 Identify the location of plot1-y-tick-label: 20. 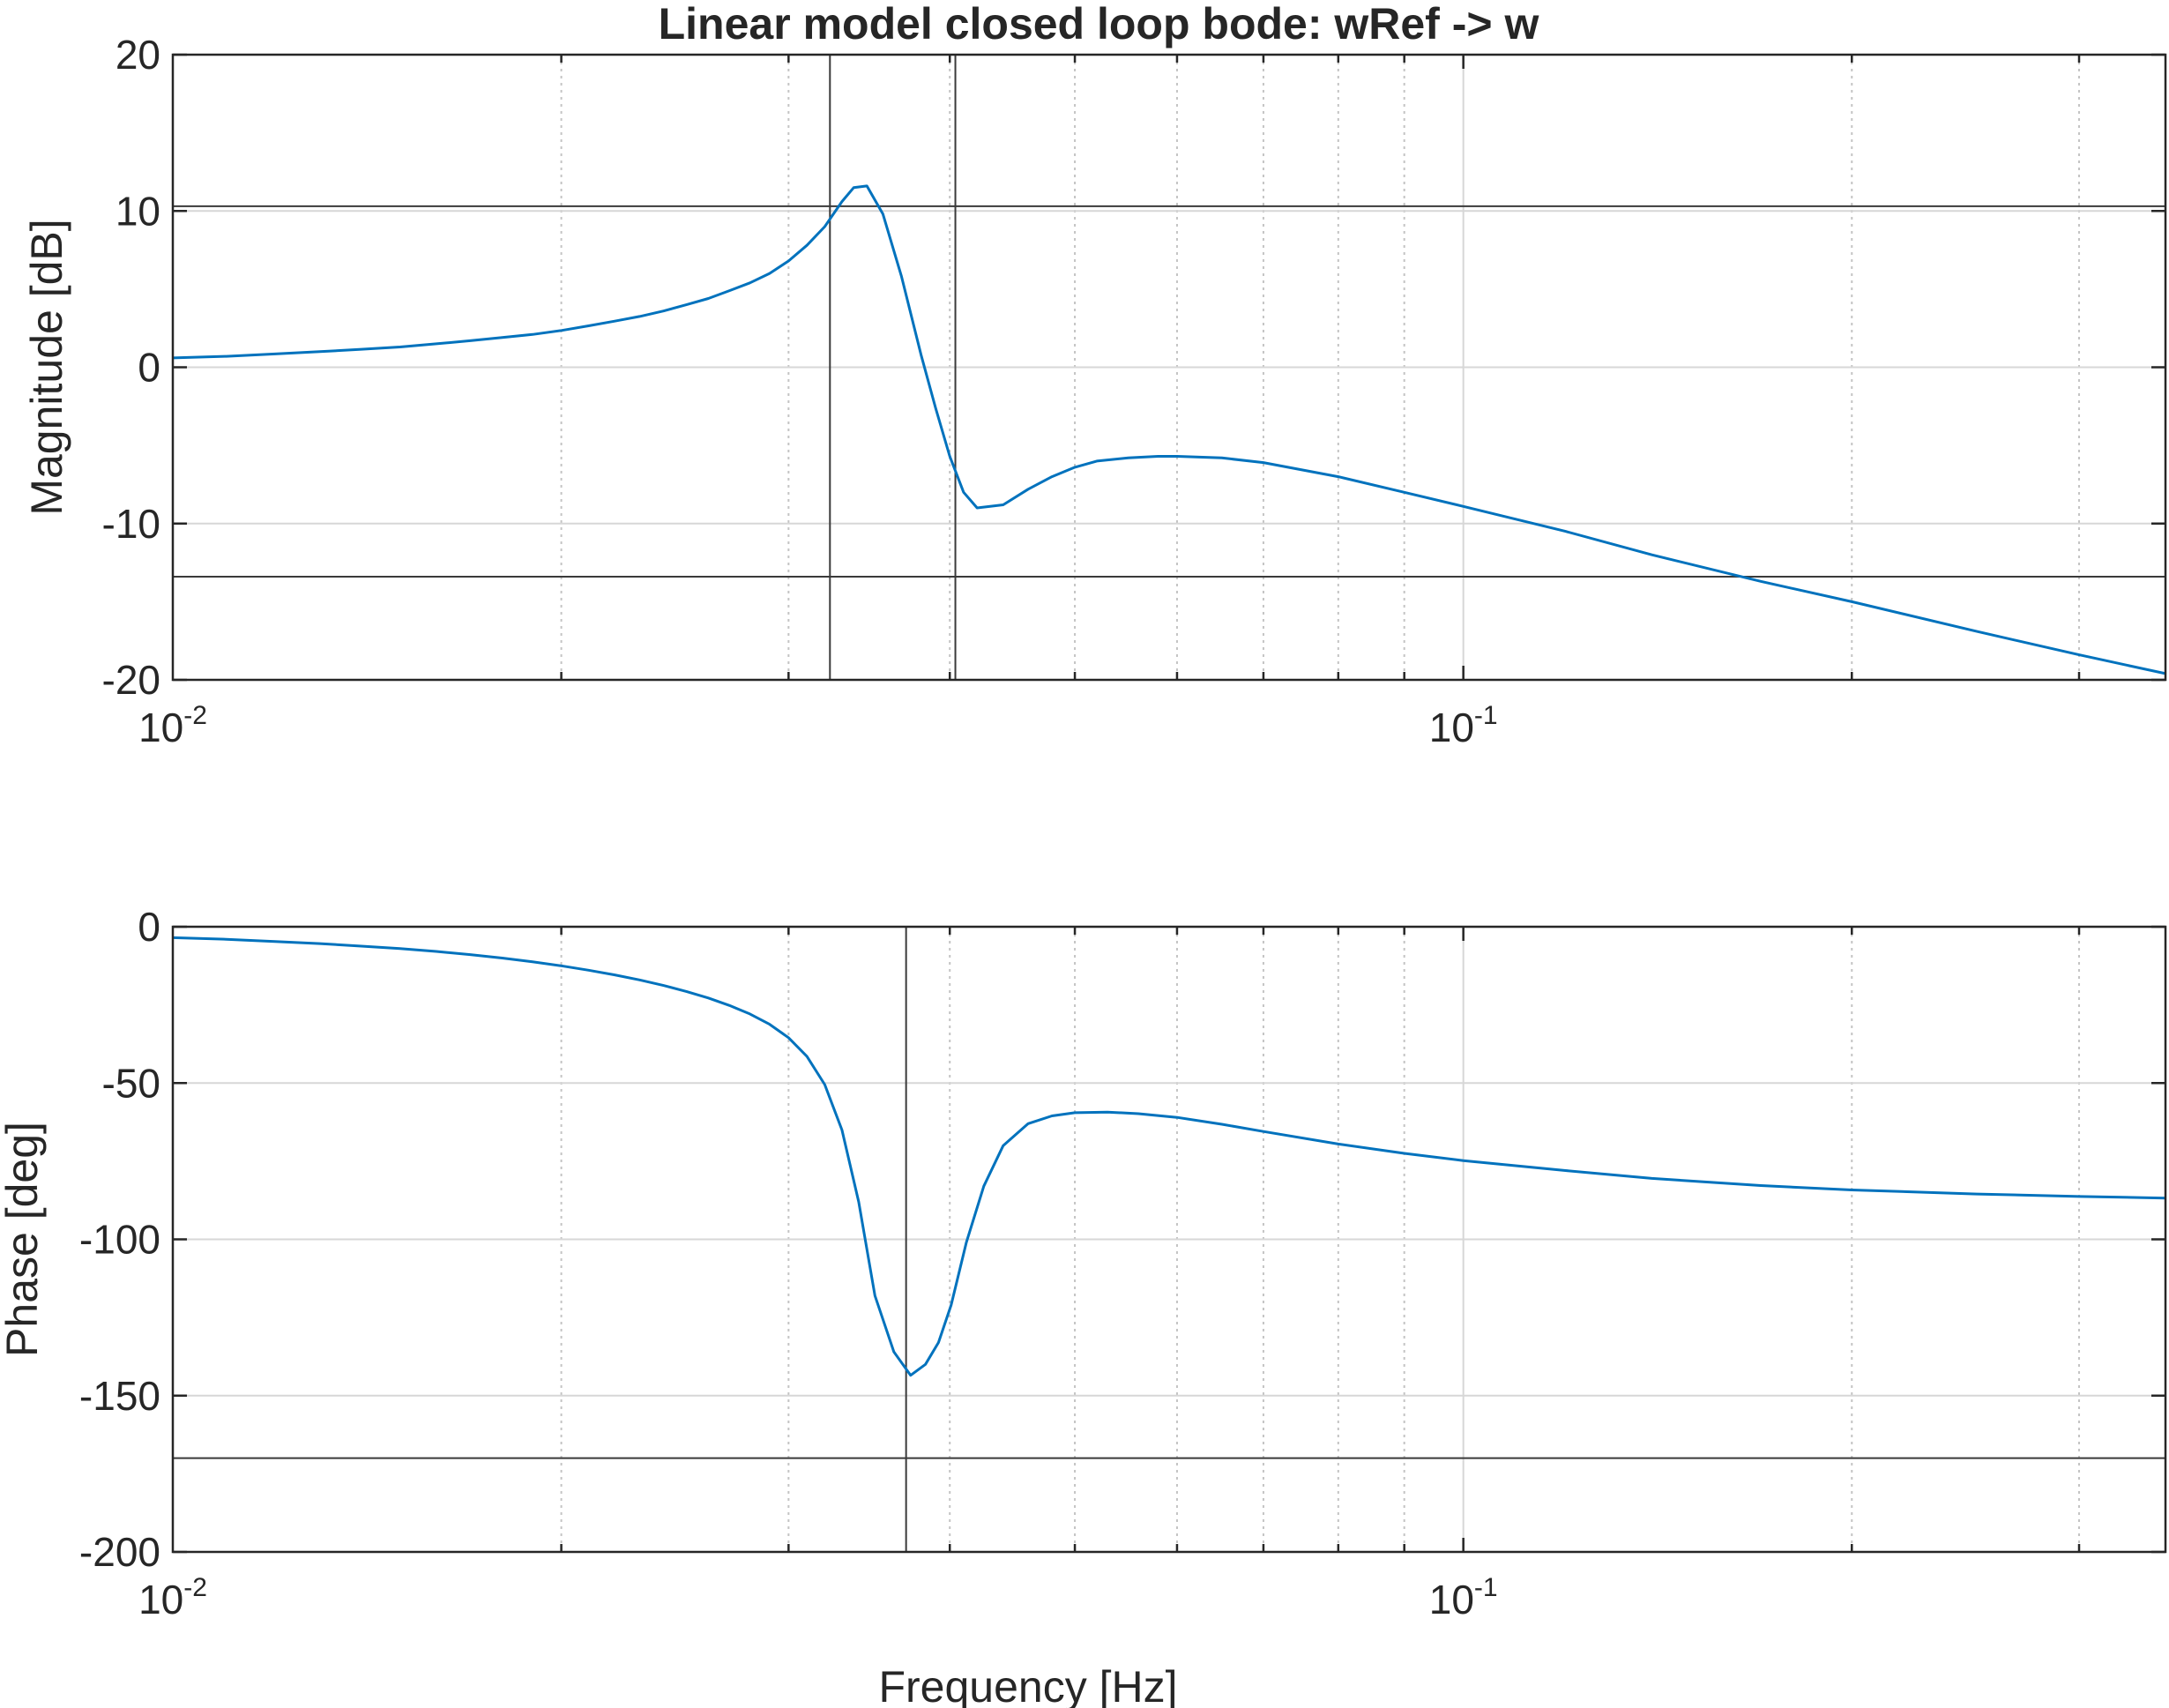
(138, 55).